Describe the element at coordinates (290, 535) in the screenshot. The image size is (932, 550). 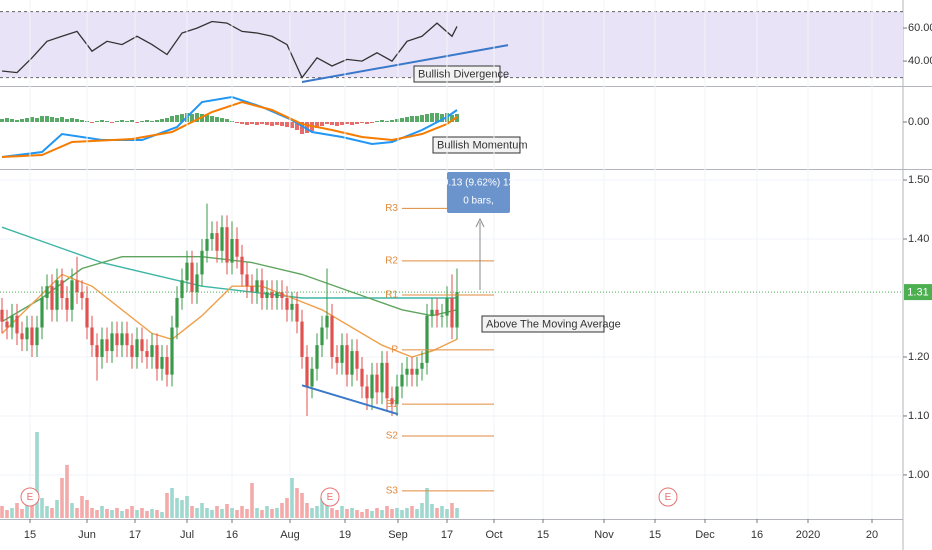
I see `x-tick-label: Aug` at that location.